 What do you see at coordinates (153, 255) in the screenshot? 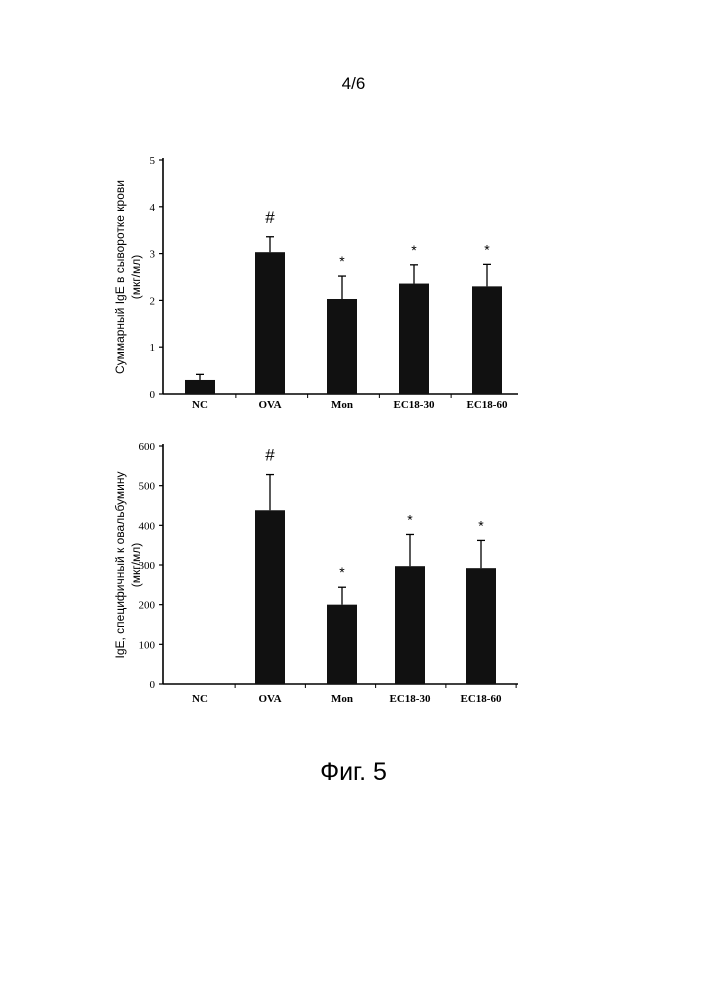
I see `y-tick-label: 3` at bounding box center [153, 255].